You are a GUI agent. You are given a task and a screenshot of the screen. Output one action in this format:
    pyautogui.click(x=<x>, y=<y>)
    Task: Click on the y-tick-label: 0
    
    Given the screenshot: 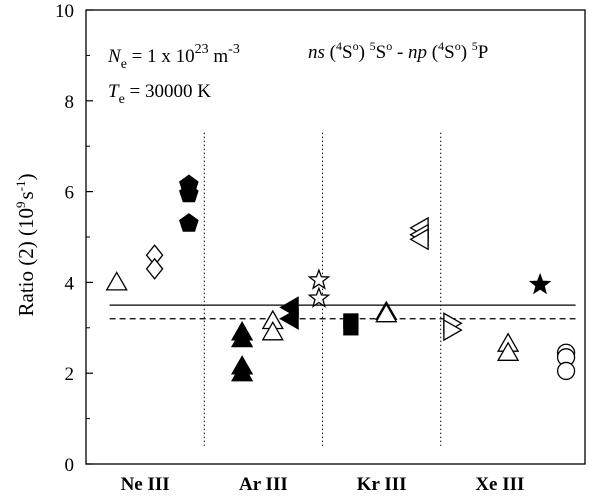 What is the action you would take?
    pyautogui.click(x=70, y=465)
    